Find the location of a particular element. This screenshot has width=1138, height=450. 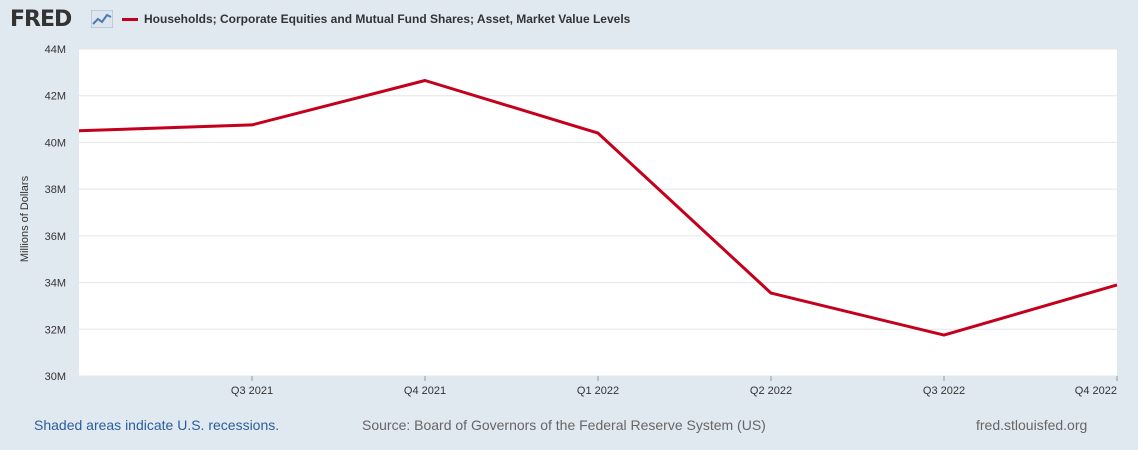

x-tick-label: Q4 2022 is located at coordinates (1096, 391).